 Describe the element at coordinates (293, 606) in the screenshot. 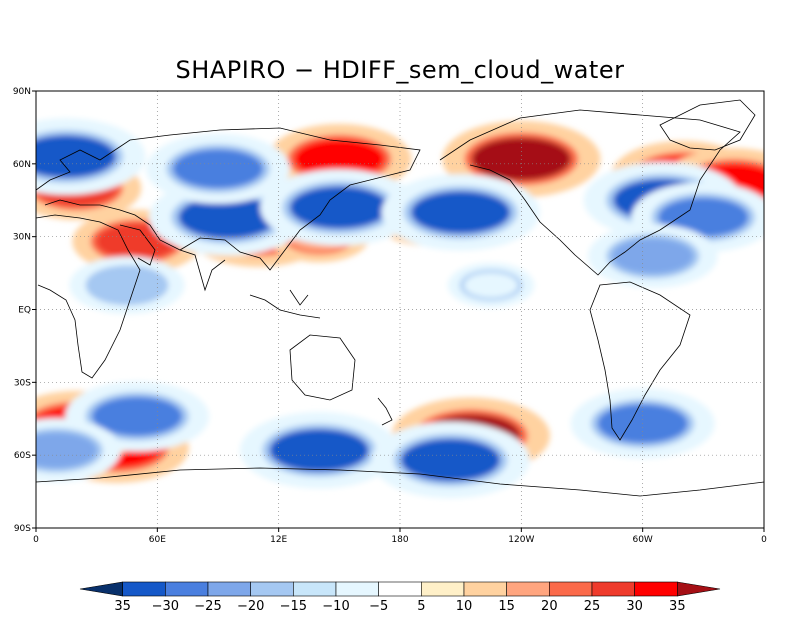

I see `colorbar-label: −15` at that location.